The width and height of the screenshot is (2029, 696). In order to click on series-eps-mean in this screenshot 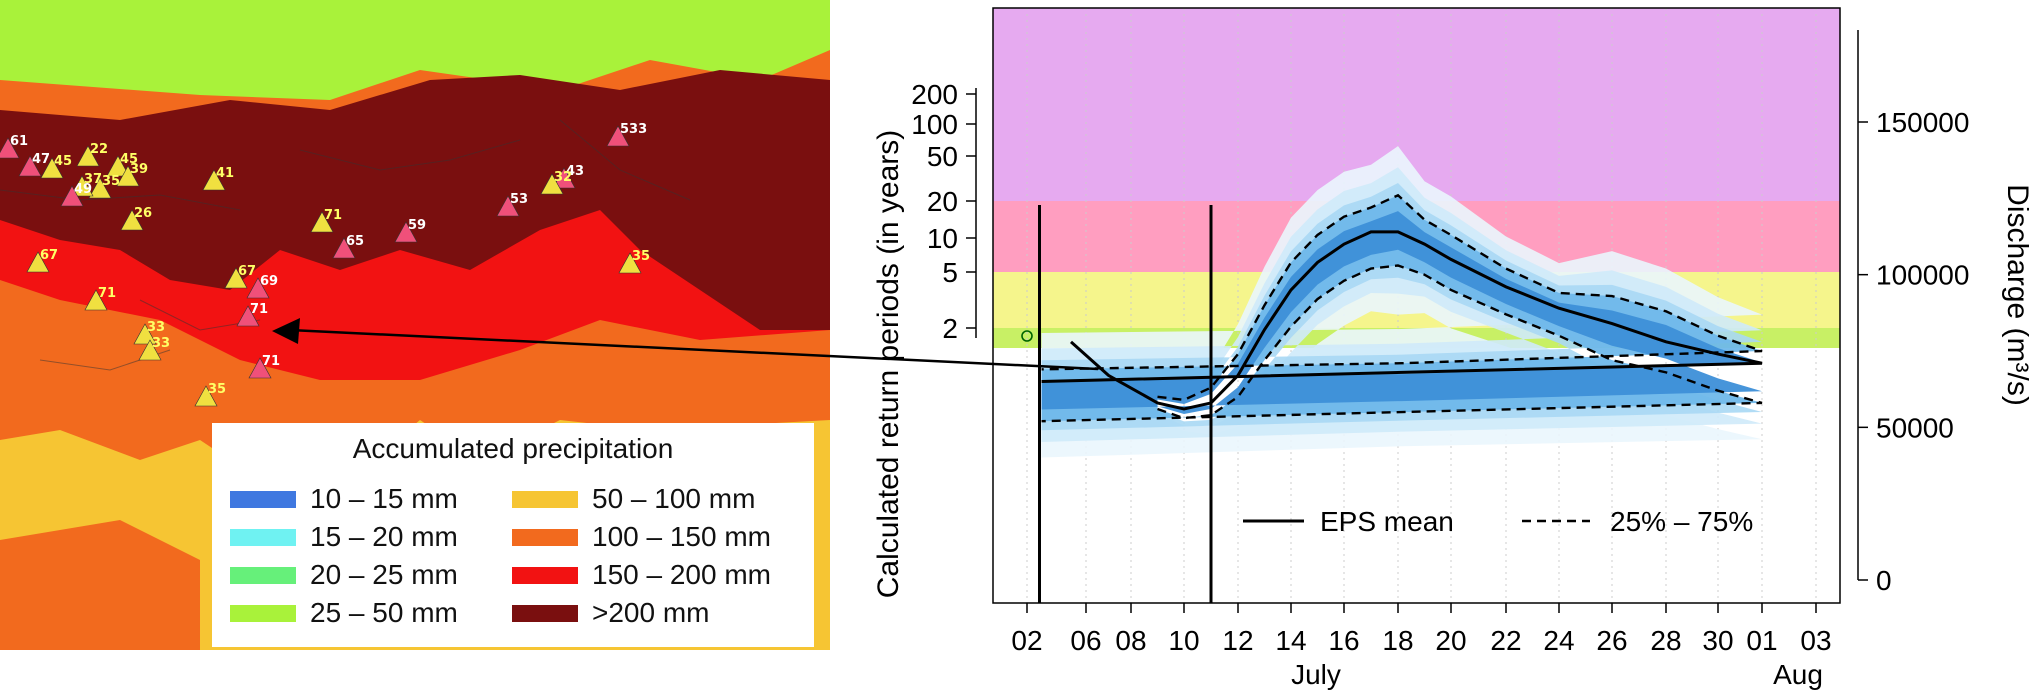, I will do `click(1402, 320)`.